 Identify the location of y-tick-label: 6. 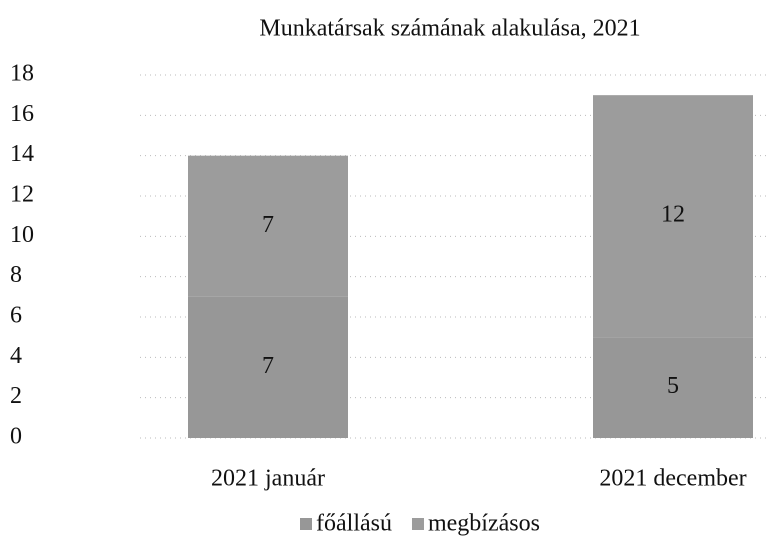
(16, 316).